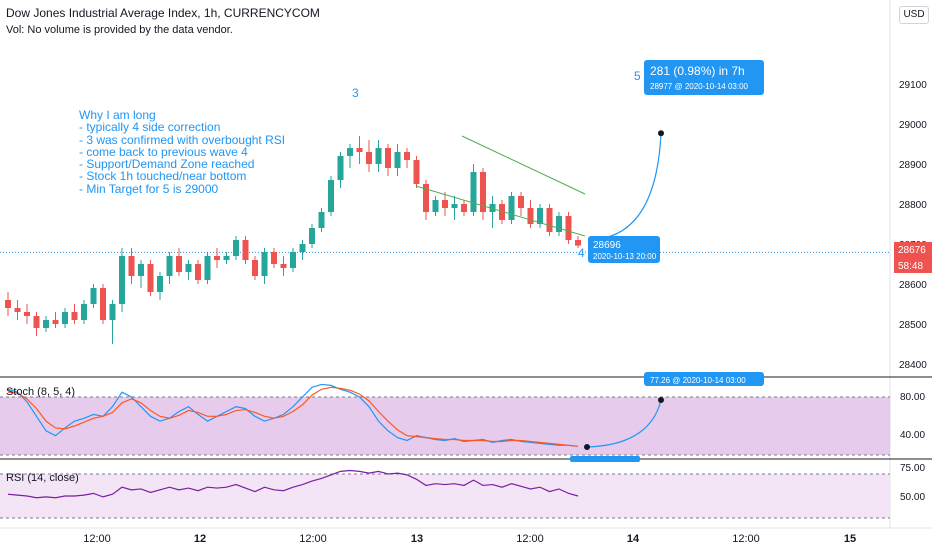 The height and width of the screenshot is (550, 932). I want to click on wave-4-label: 4, so click(581, 253).